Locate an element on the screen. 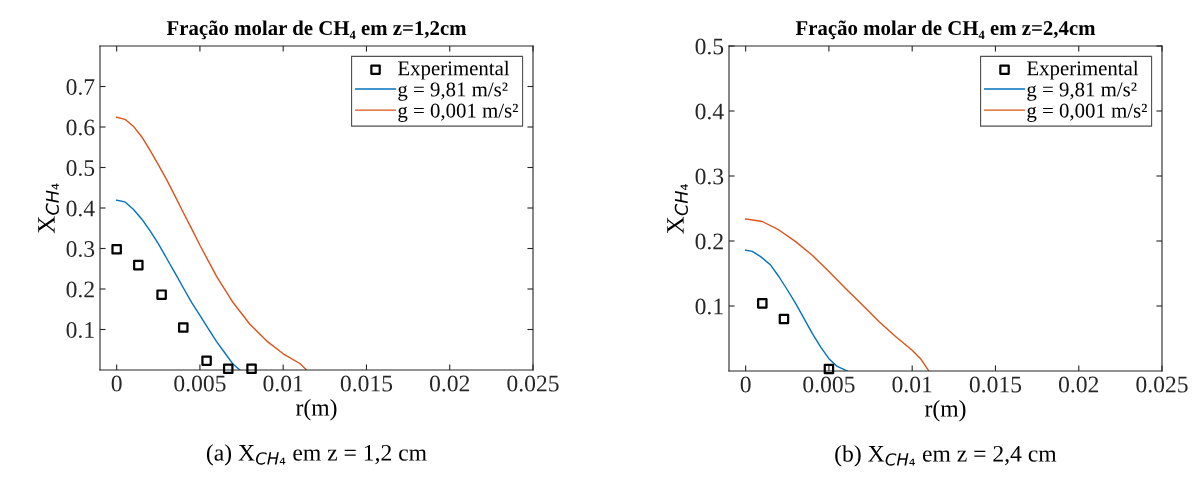  text: (a) X$_{CH₄}$ em z = 1,2 cm is located at coordinates (316, 455).